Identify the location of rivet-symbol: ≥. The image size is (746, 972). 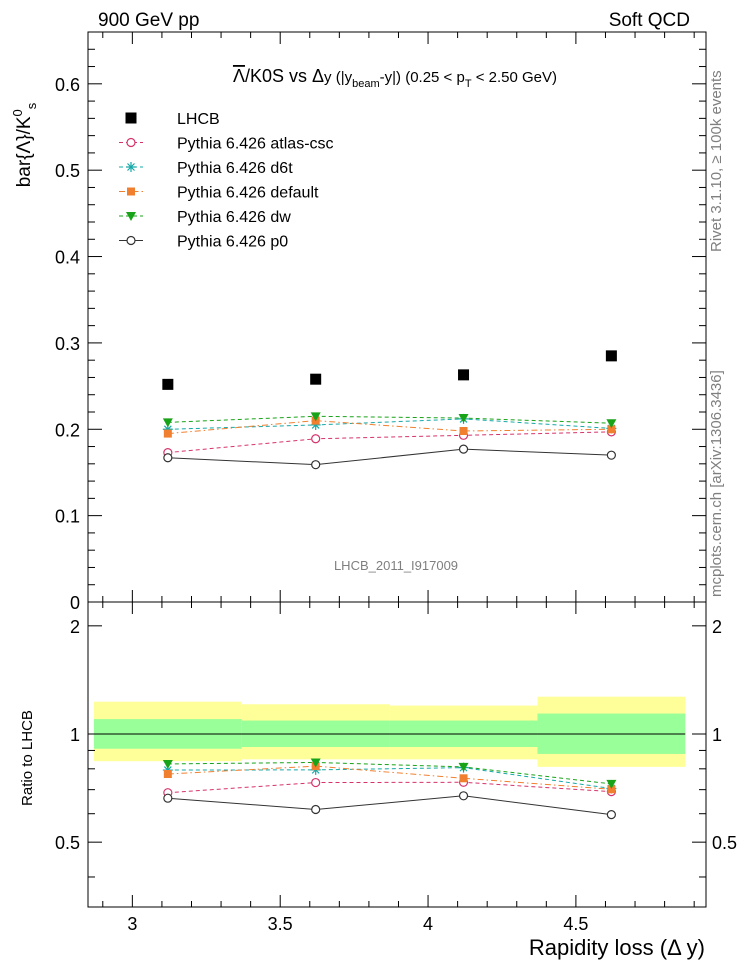
(716, 159).